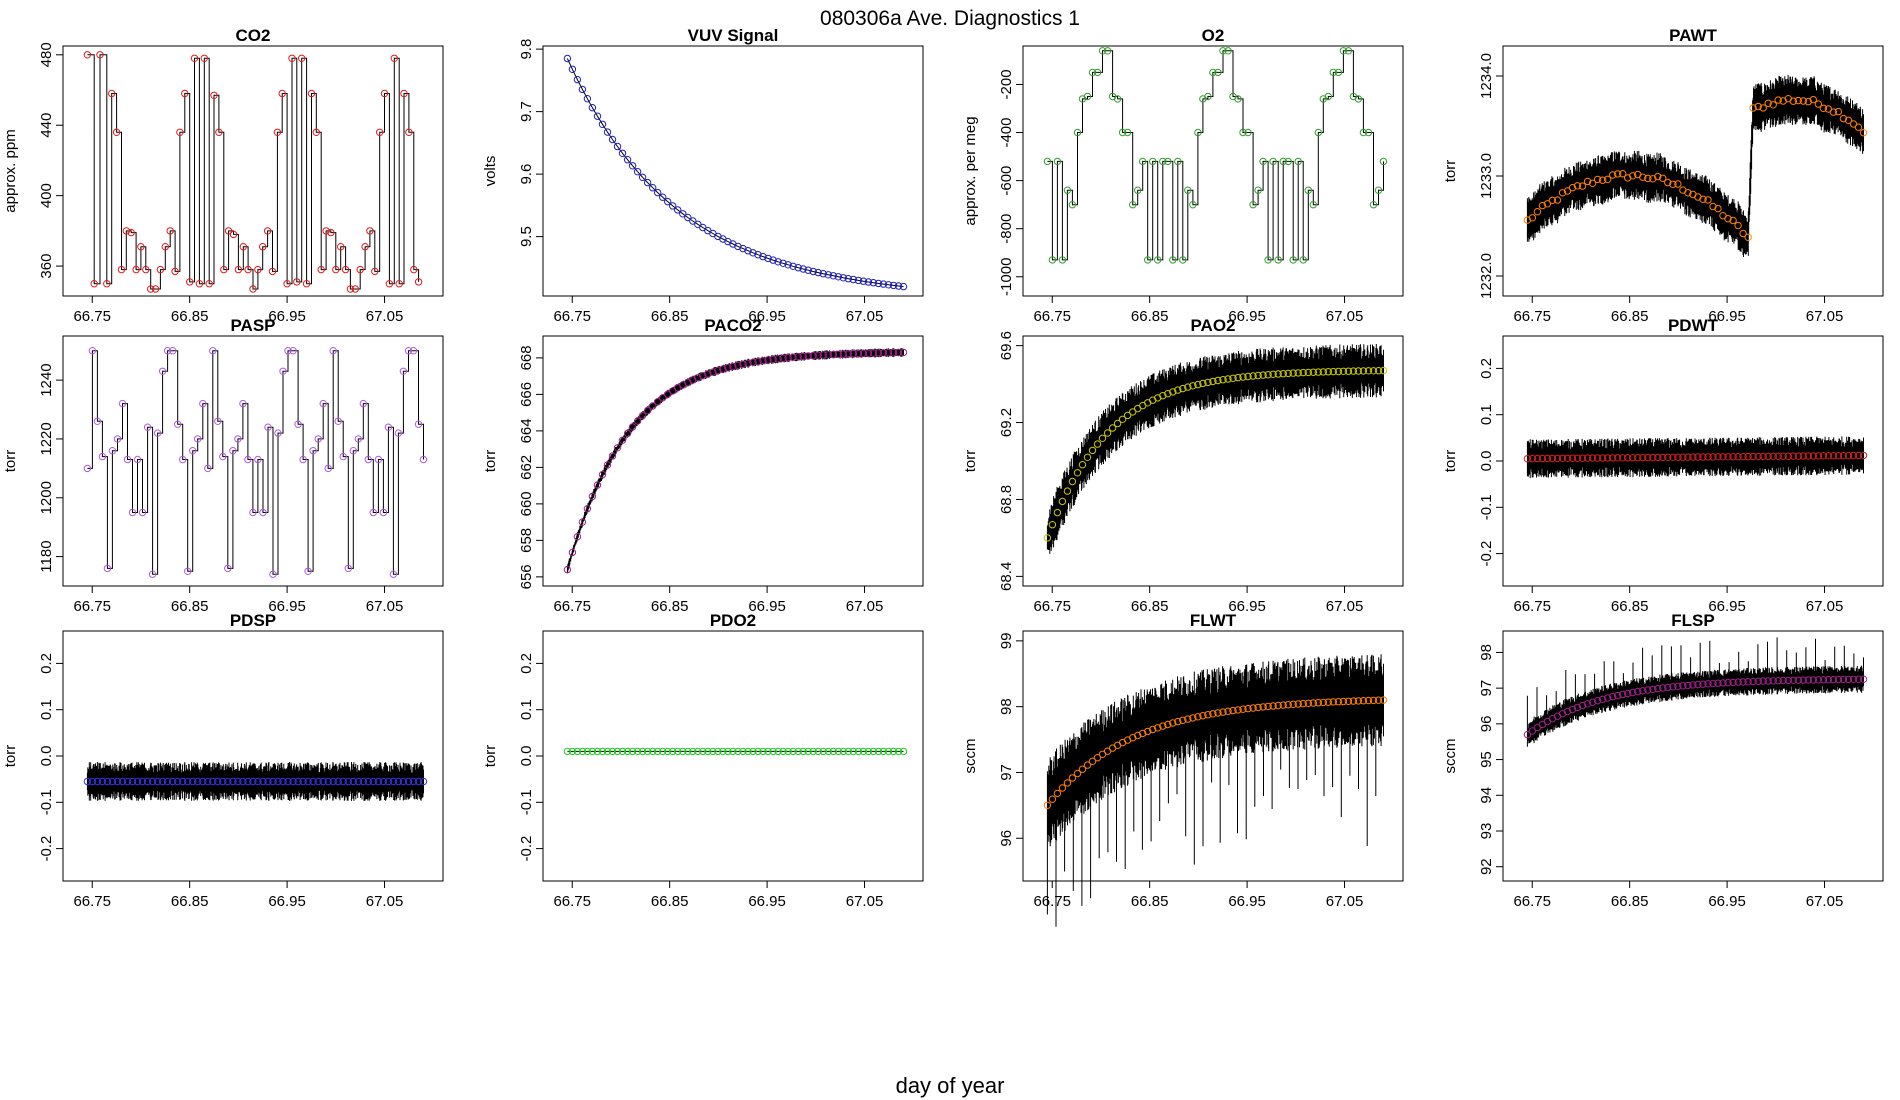 The height and width of the screenshot is (1100, 1900). I want to click on y-tick-label: 9.6, so click(526, 174).